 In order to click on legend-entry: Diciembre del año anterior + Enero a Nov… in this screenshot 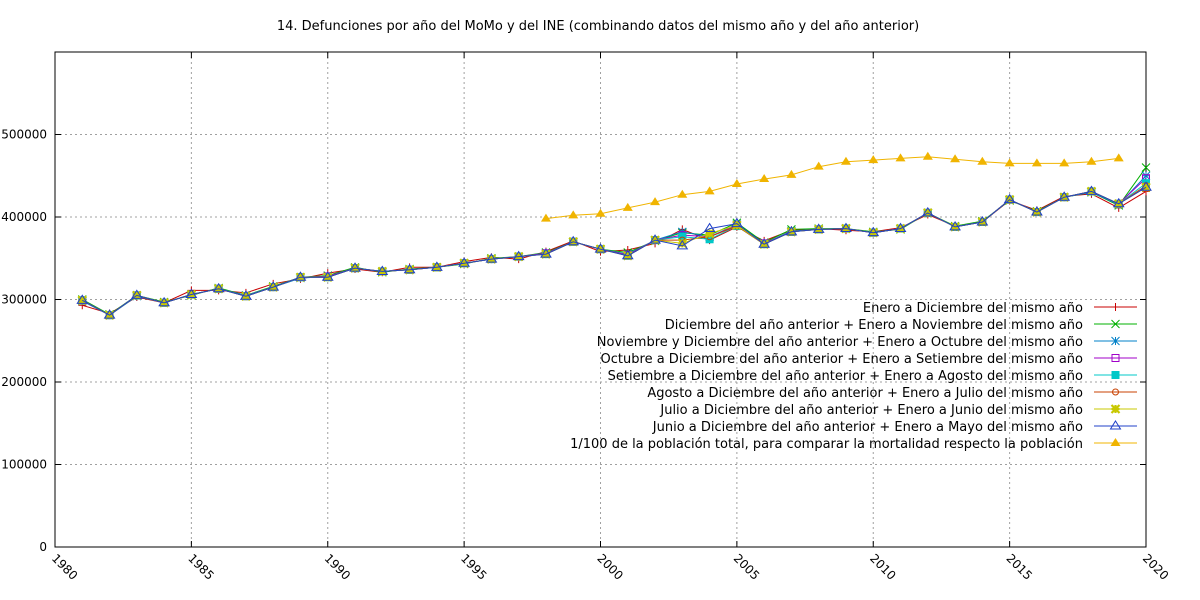, I will do `click(901, 325)`.